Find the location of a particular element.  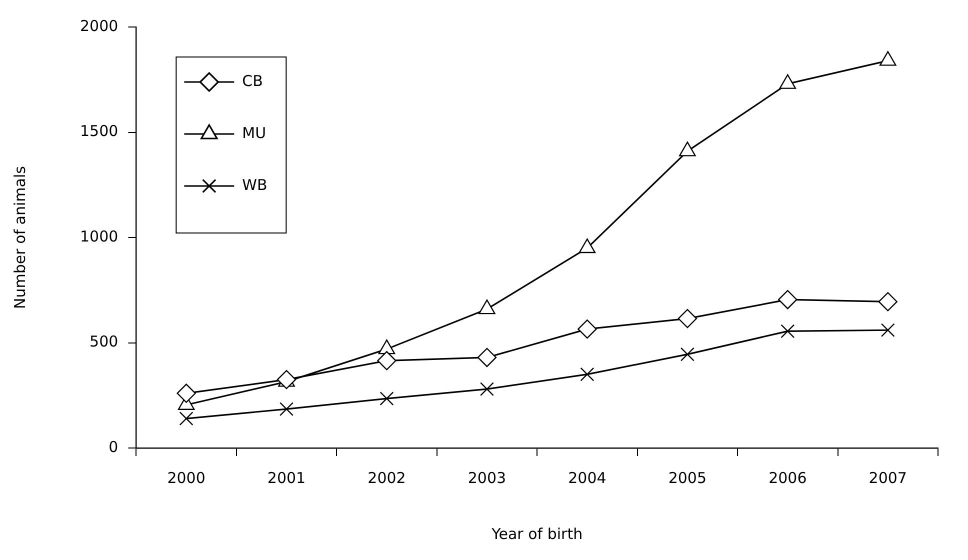

y-tick-label: 2000 is located at coordinates (99, 25).